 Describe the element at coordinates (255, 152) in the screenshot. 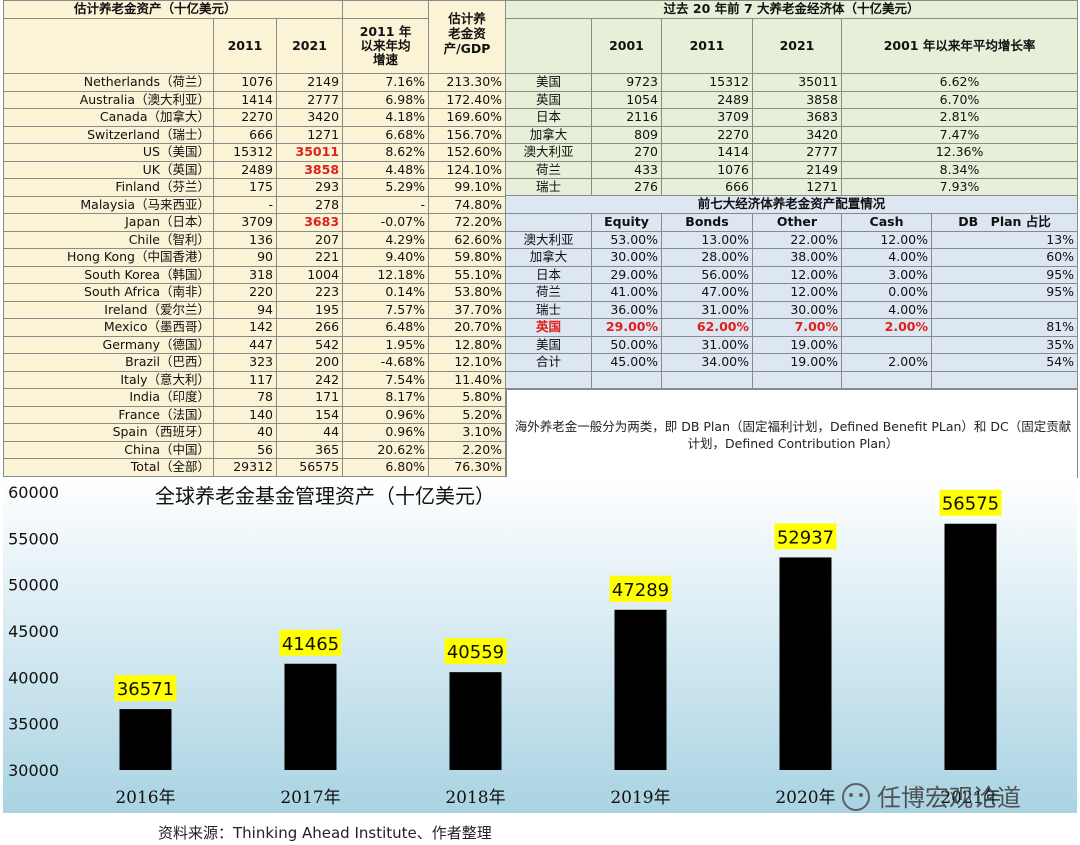

I see `table-row: US（美国） 15312 35011 8.62% 152.60%` at that location.